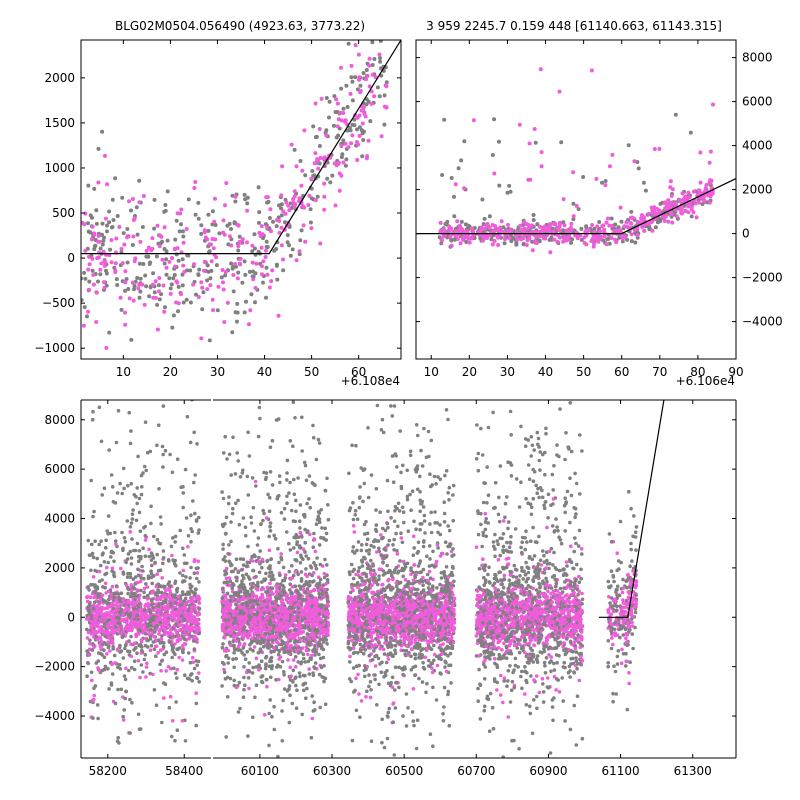 The height and width of the screenshot is (800, 800). What do you see at coordinates (123, 372) in the screenshot?
I see `x-tick-label: 10` at bounding box center [123, 372].